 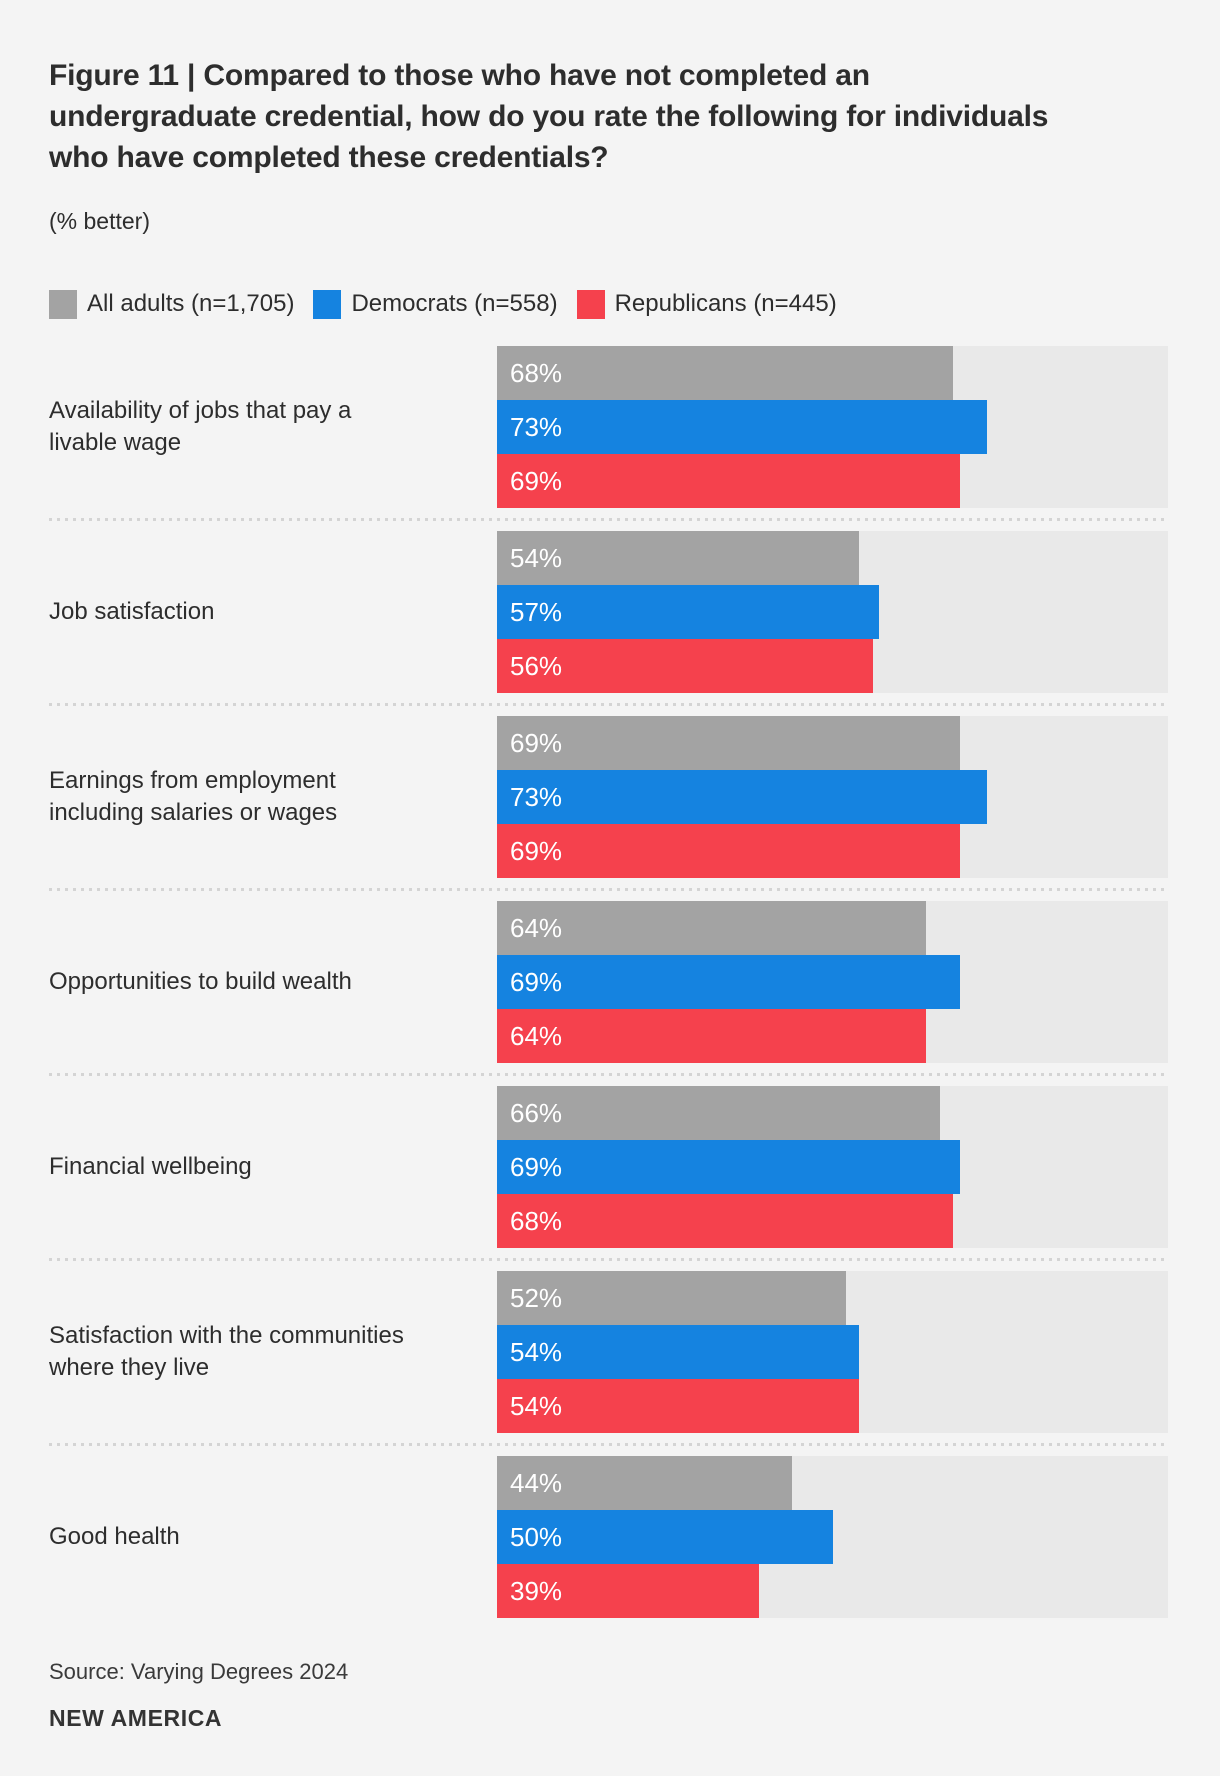 I want to click on bar-track: 68% 73% 69%, so click(x=832, y=427).